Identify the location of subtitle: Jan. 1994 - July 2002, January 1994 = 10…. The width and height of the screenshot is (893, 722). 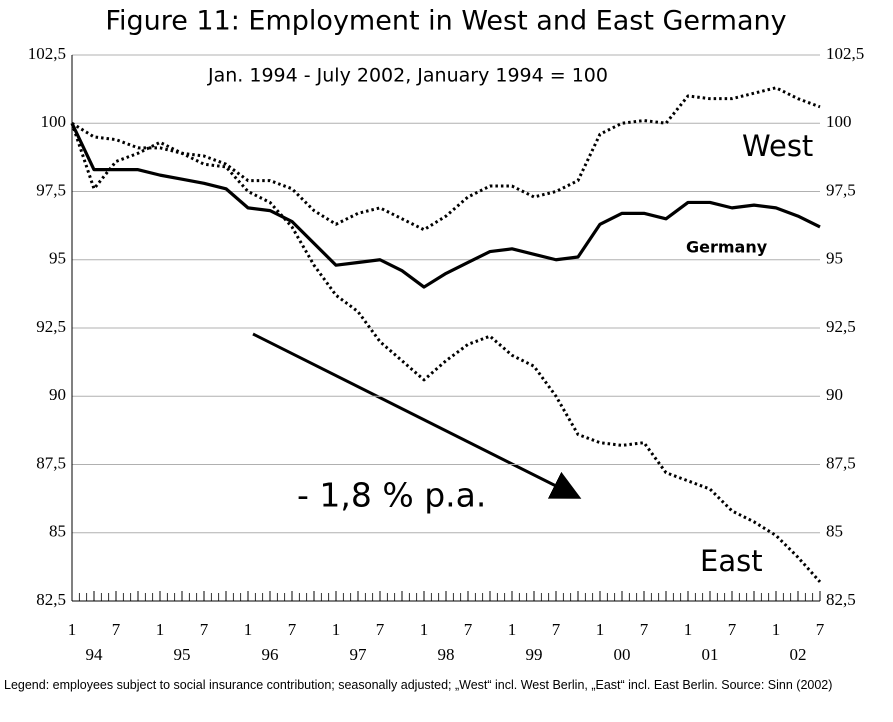
(407, 76).